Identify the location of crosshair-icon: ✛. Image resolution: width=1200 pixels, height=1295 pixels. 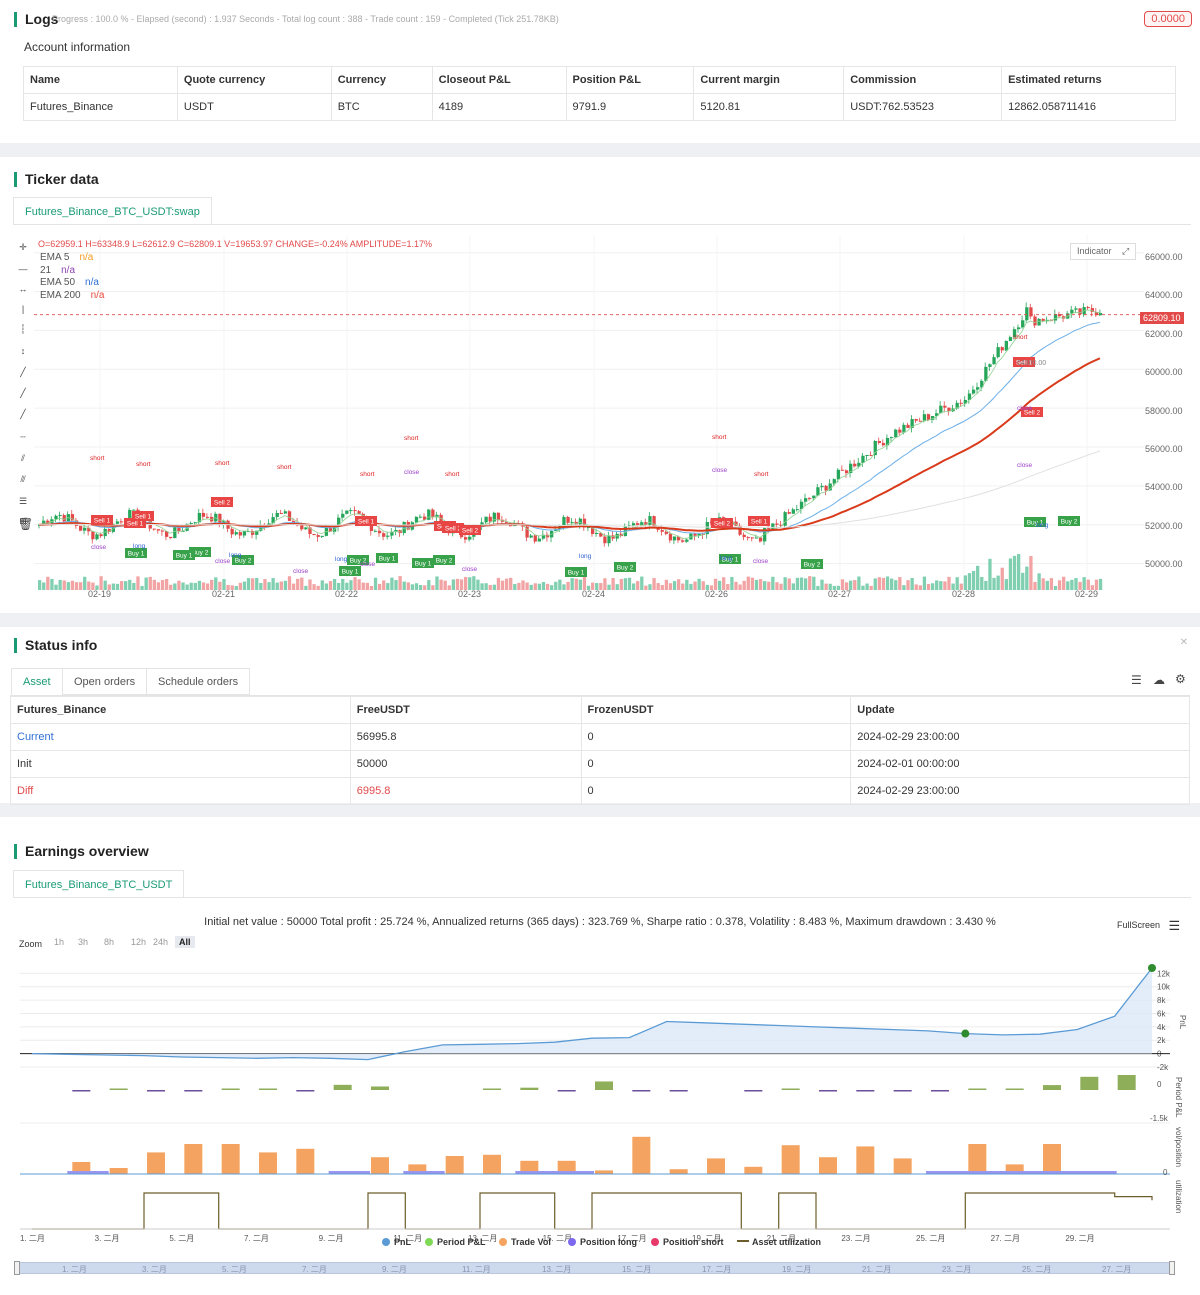
(23, 247).